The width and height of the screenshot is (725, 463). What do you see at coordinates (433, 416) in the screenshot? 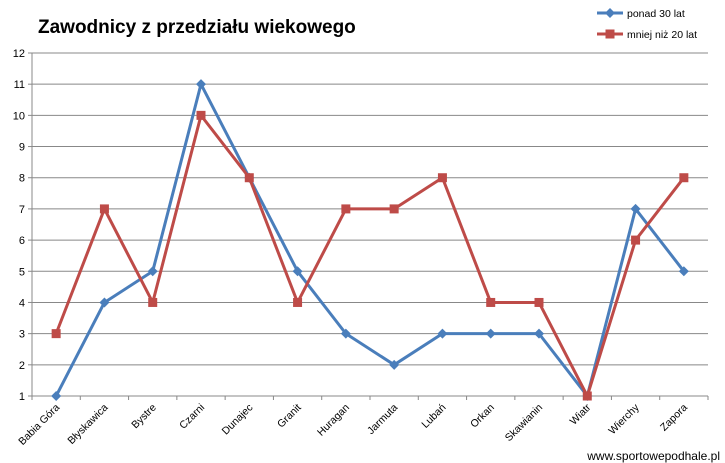
I see `x-tick-label: Lubań` at bounding box center [433, 416].